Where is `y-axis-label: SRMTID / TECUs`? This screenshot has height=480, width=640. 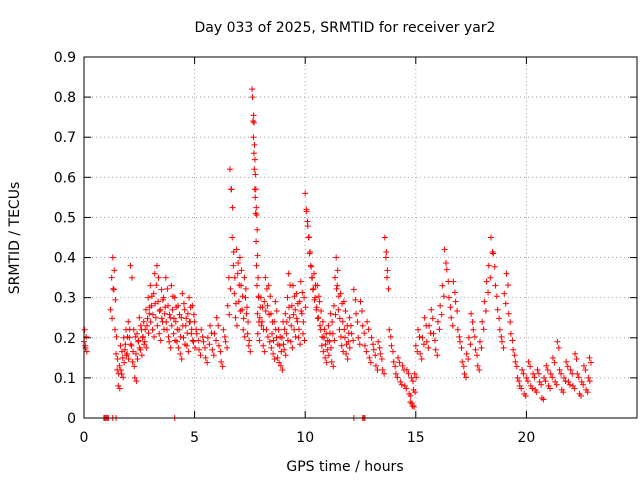
y-axis-label: SRMTID / TECUs is located at coordinates (15, 238).